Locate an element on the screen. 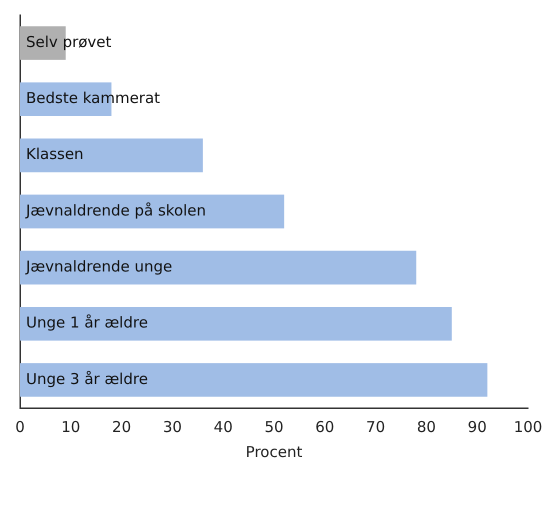 This screenshot has height=516, width=550. x-tick-label: 60 is located at coordinates (324, 427).